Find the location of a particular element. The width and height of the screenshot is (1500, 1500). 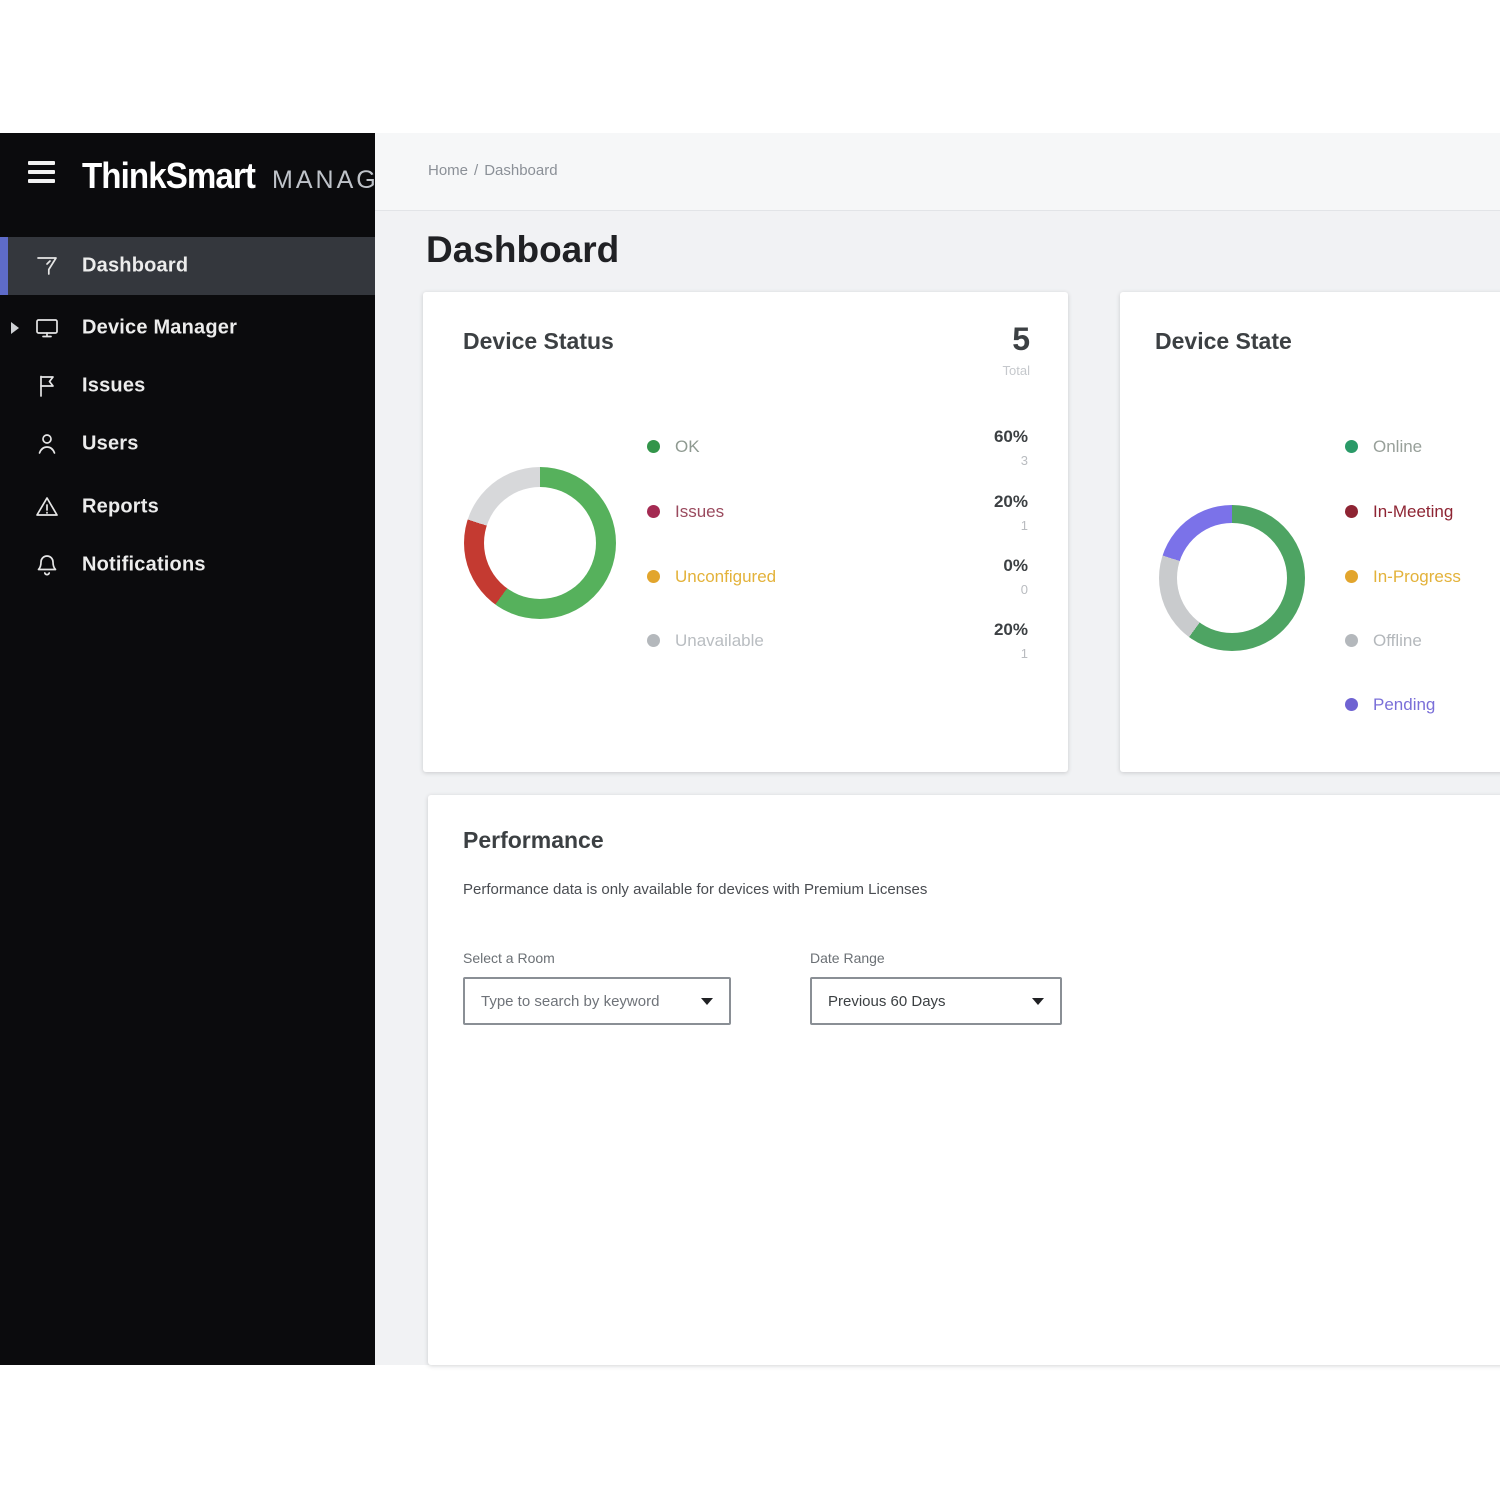

legend-label: Issues is located at coordinates (700, 511).